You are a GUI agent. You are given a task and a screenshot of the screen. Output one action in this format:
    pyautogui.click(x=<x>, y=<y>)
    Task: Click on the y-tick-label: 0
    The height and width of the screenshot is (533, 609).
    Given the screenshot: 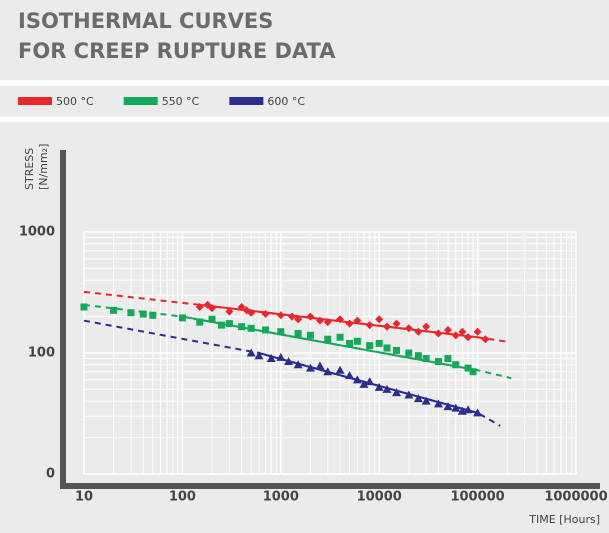 What is the action you would take?
    pyautogui.click(x=50, y=474)
    